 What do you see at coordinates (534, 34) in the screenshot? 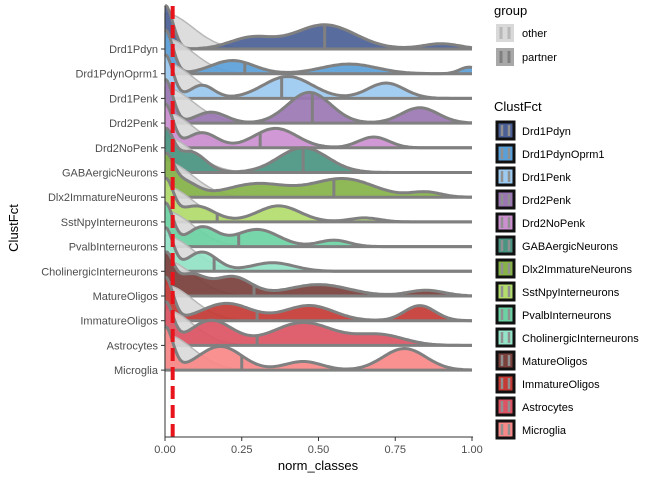
I see `legend-label-other: other` at bounding box center [534, 34].